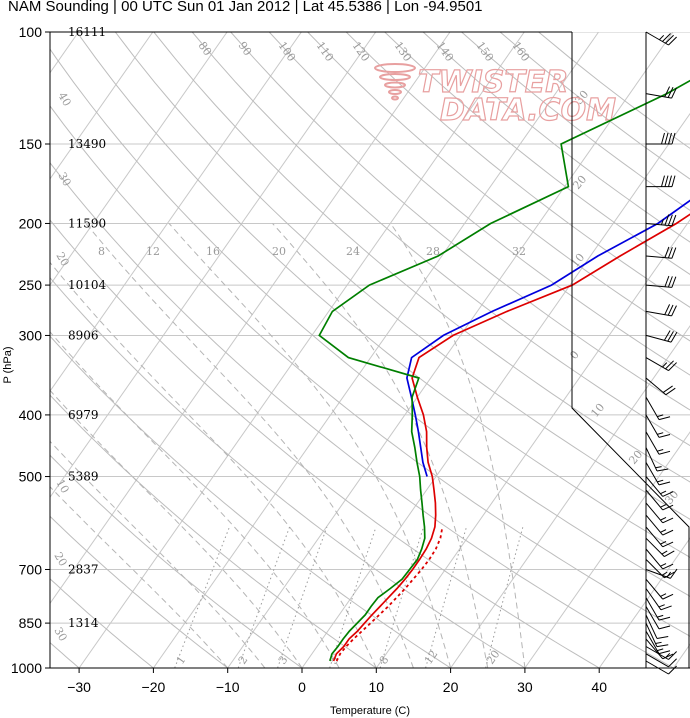 The height and width of the screenshot is (718, 690). What do you see at coordinates (31, 569) in the screenshot?
I see `y-tick-label: 700` at bounding box center [31, 569].